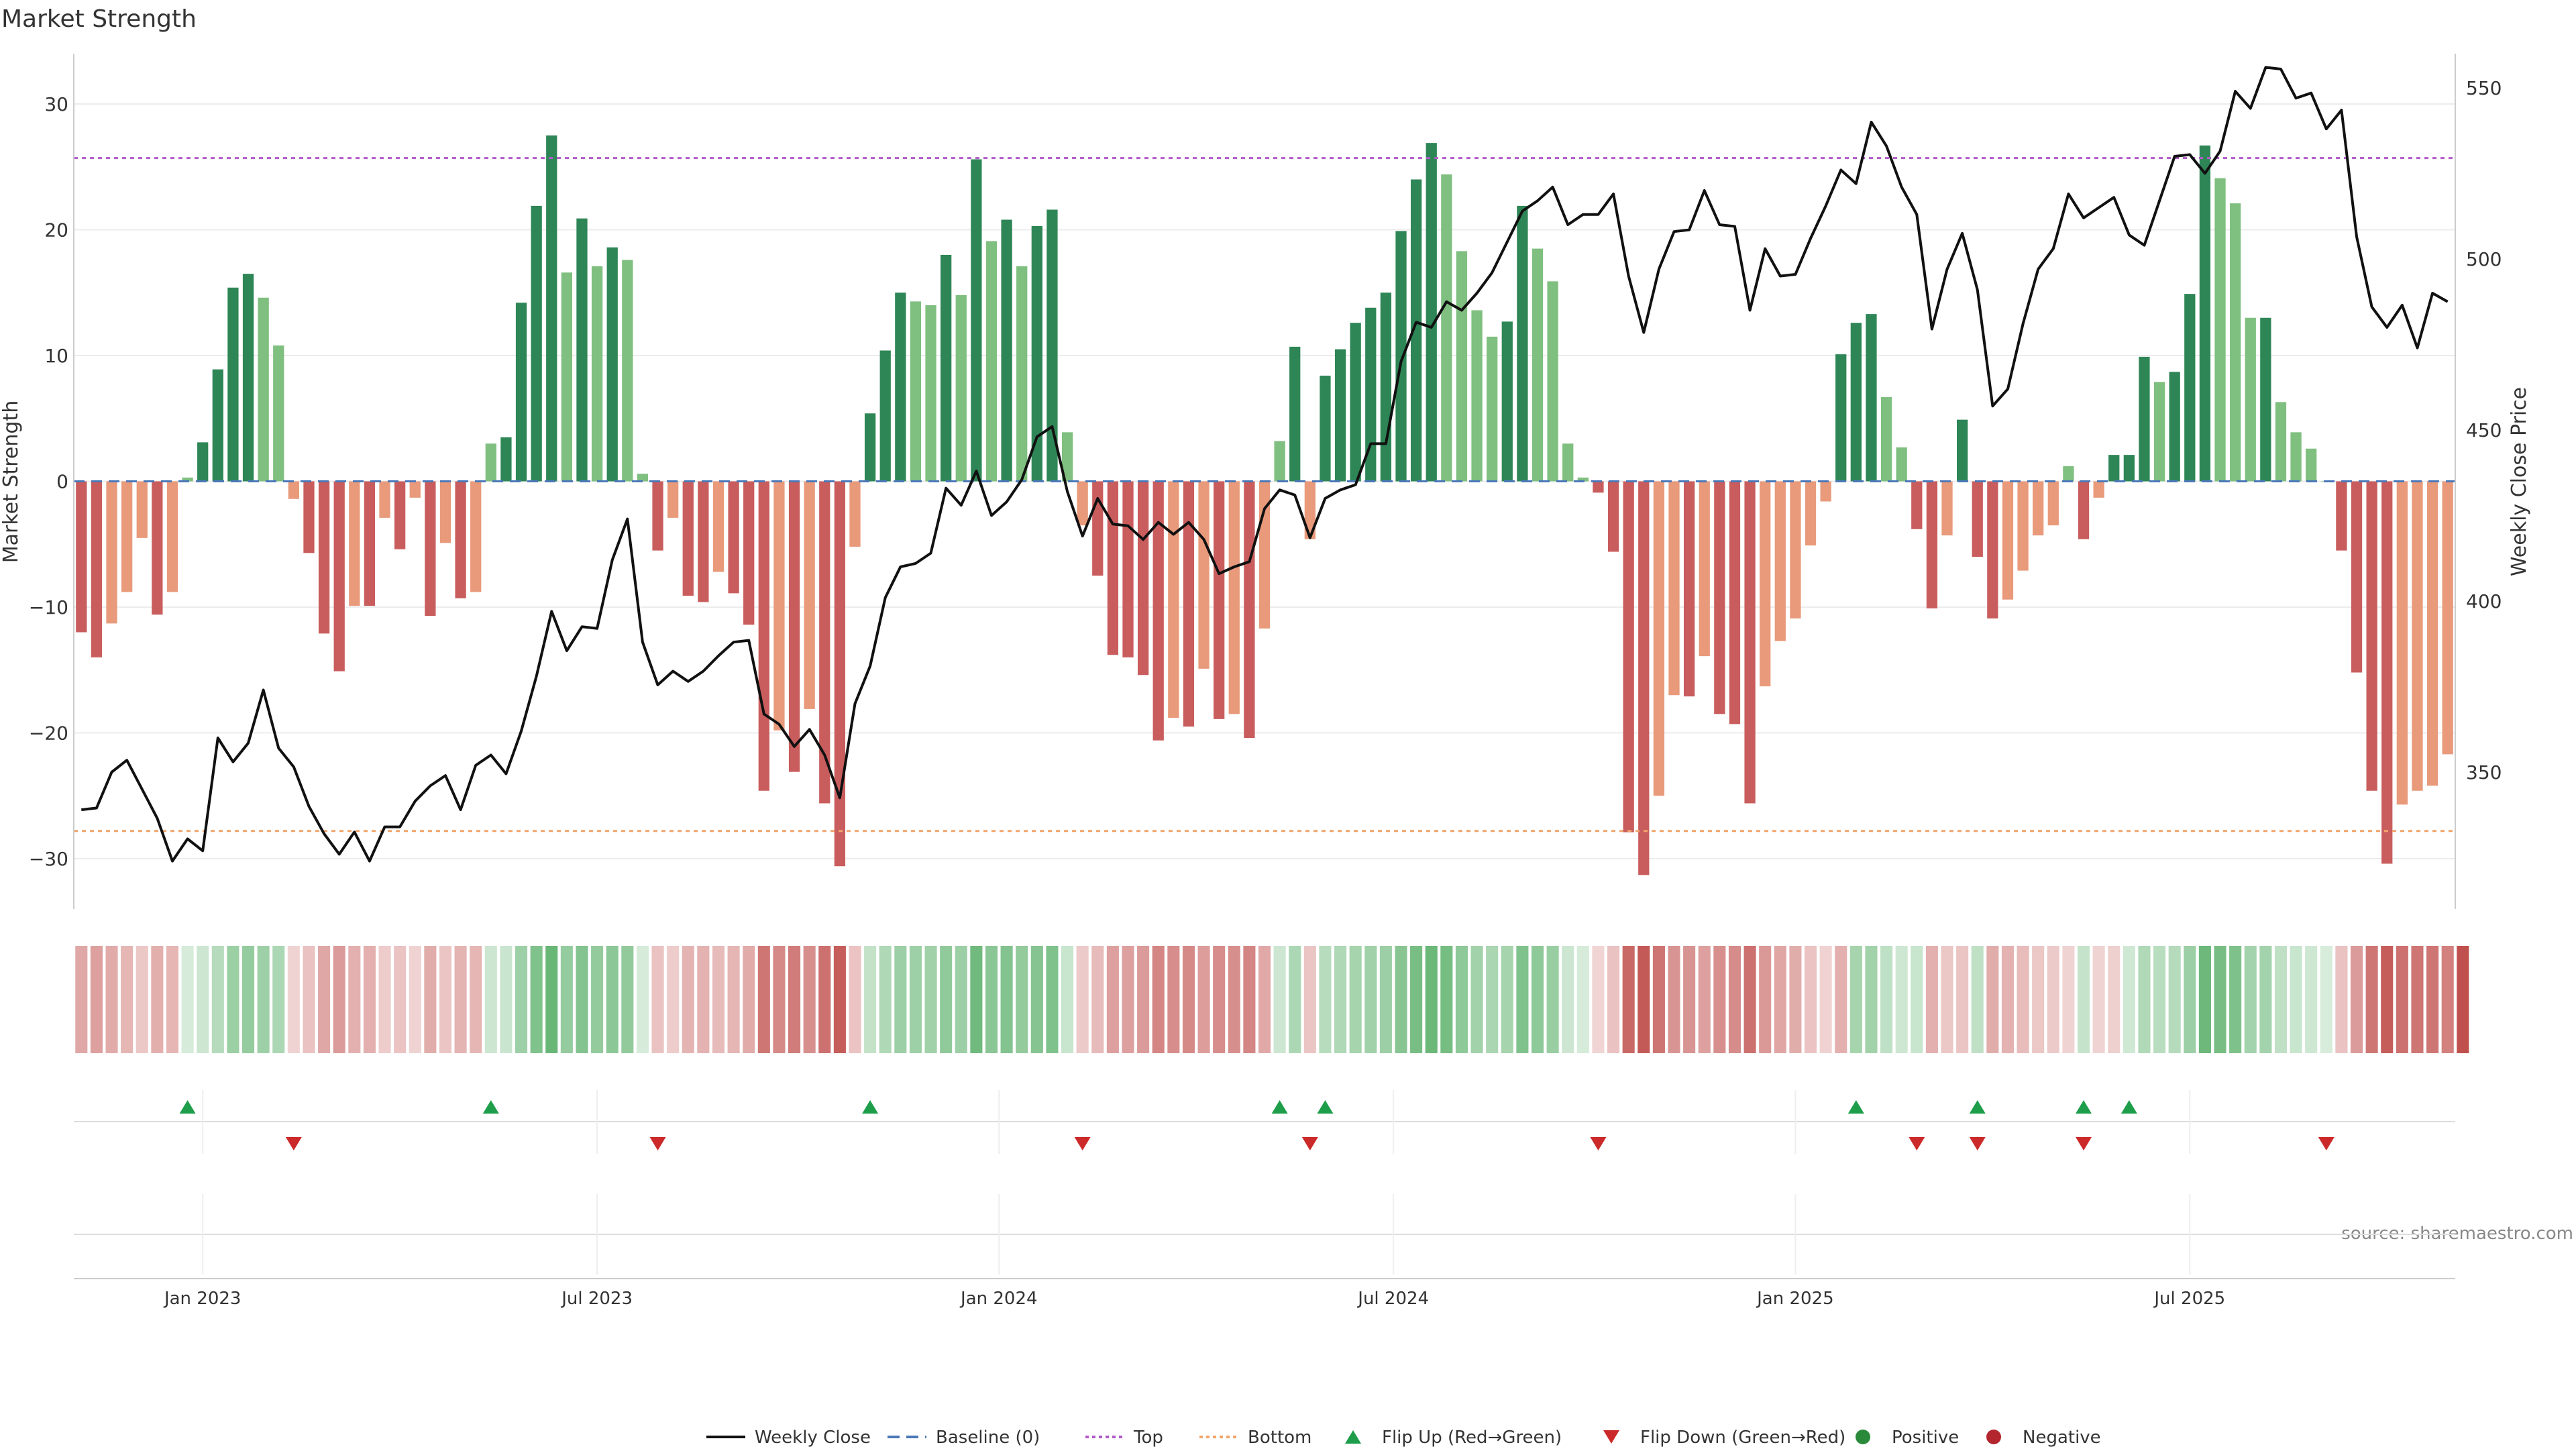 This screenshot has width=2576, height=1449. I want to click on legend-swatch-flip-up, so click(1353, 1437).